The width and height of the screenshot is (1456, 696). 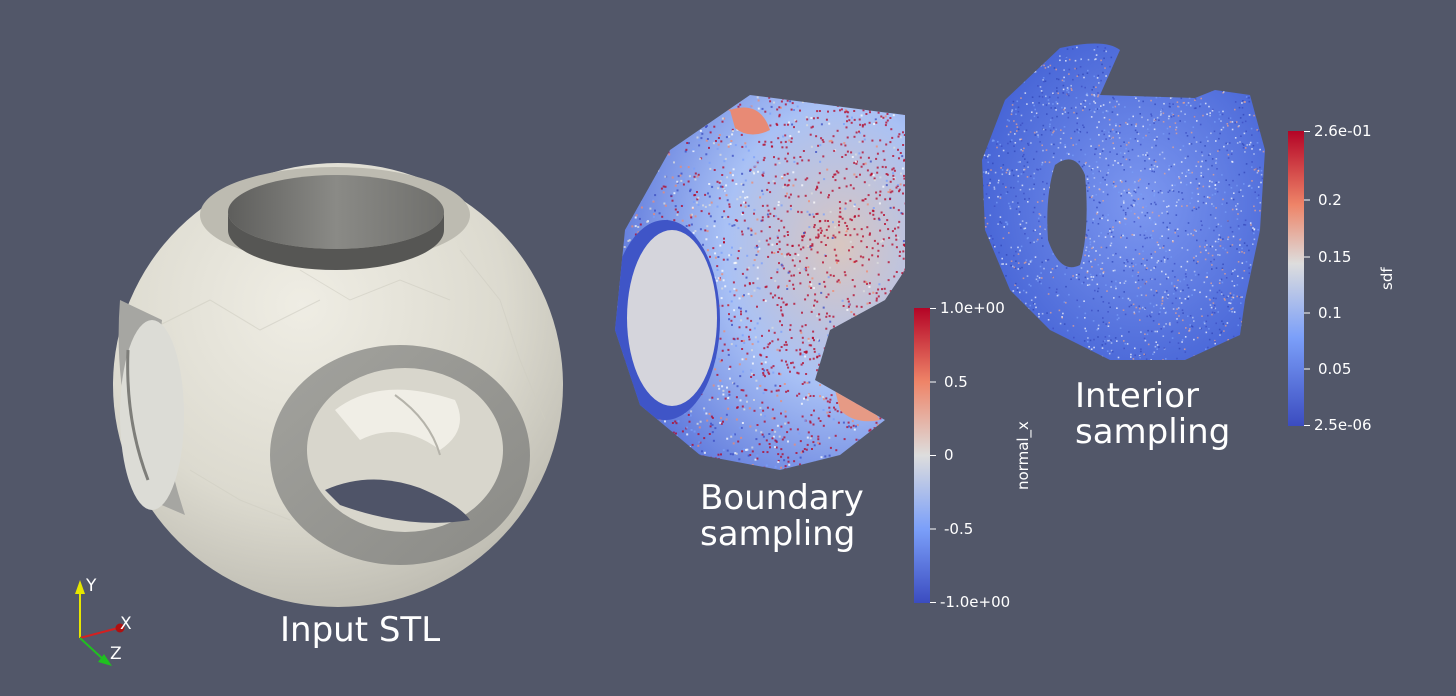 I want to click on interior-sampling-caption: Interior sampling, so click(x=1152, y=414).